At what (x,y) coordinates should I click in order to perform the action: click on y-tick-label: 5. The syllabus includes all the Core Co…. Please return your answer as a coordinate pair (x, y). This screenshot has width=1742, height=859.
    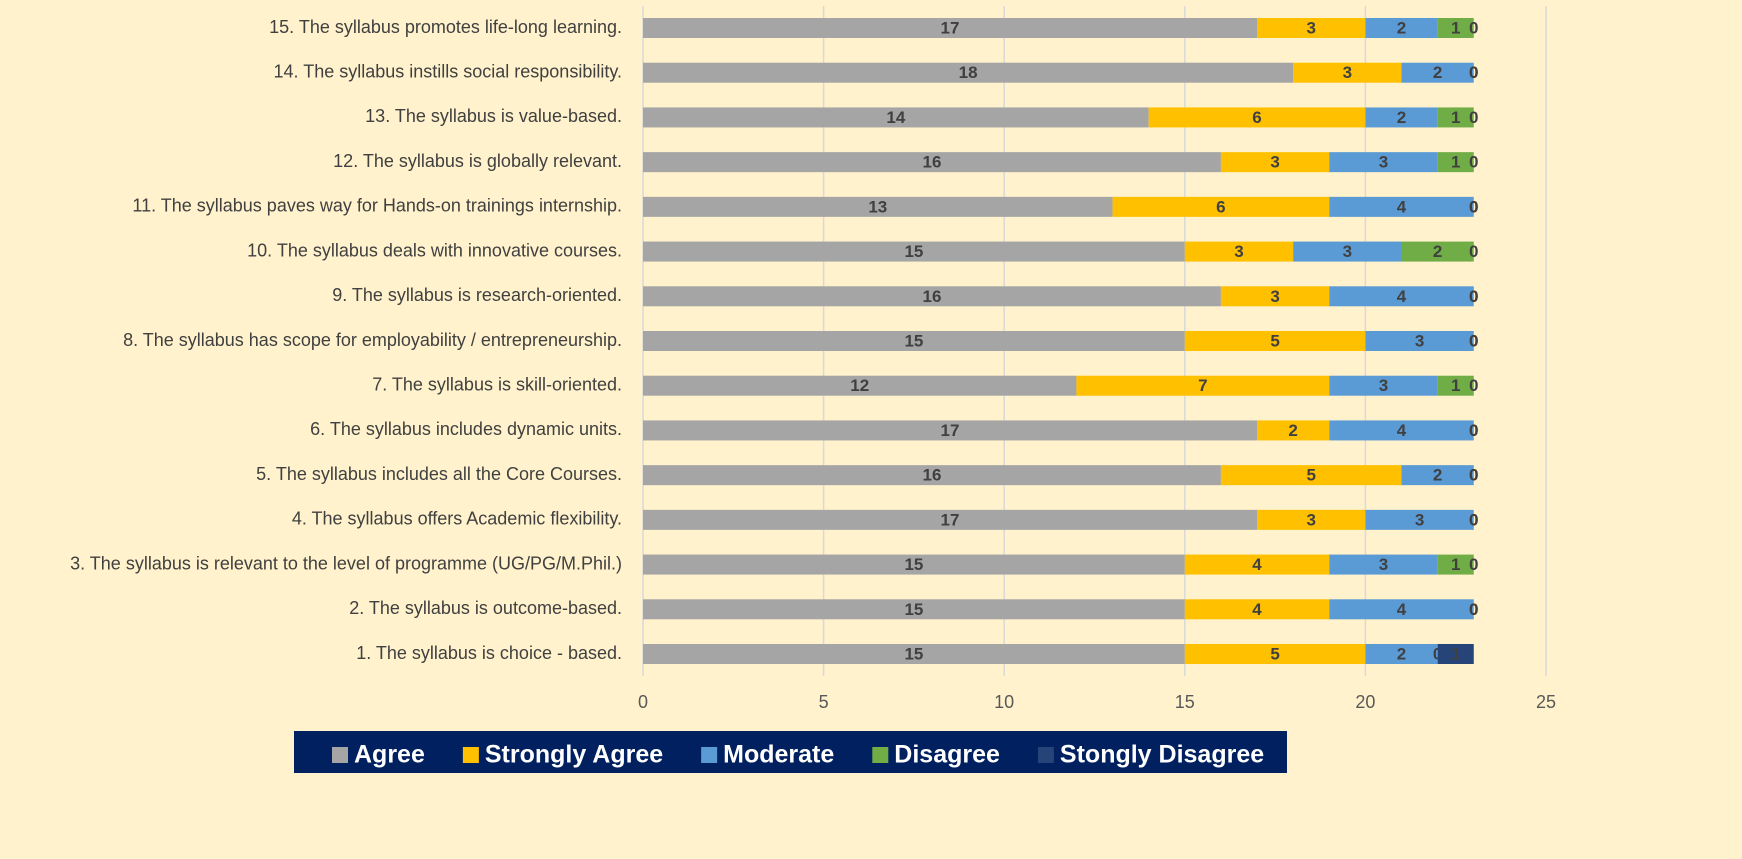
    Looking at the image, I should click on (439, 474).